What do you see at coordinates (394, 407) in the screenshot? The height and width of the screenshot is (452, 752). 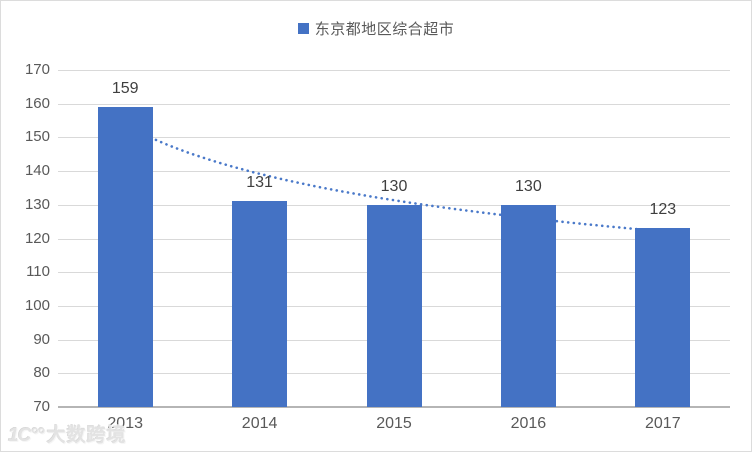 I see `x-axis-line` at bounding box center [394, 407].